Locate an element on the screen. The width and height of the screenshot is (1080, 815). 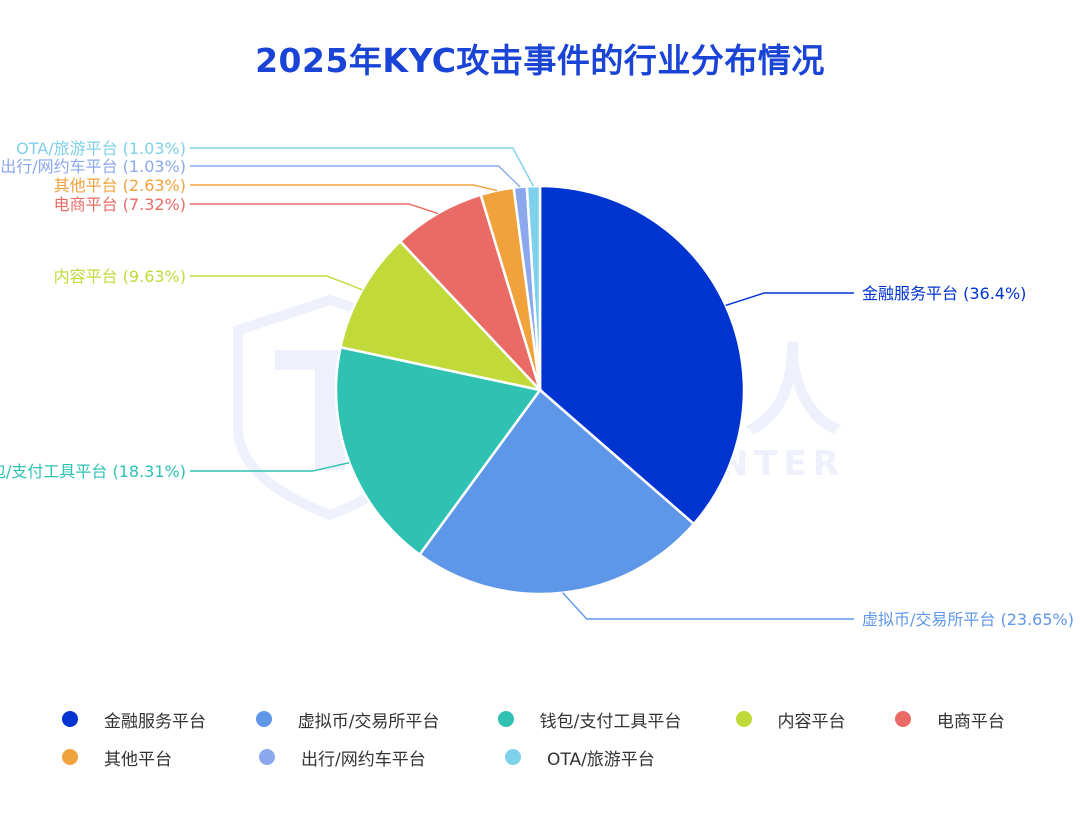
legend-item: 出行/网约车平台 is located at coordinates (382, 757).